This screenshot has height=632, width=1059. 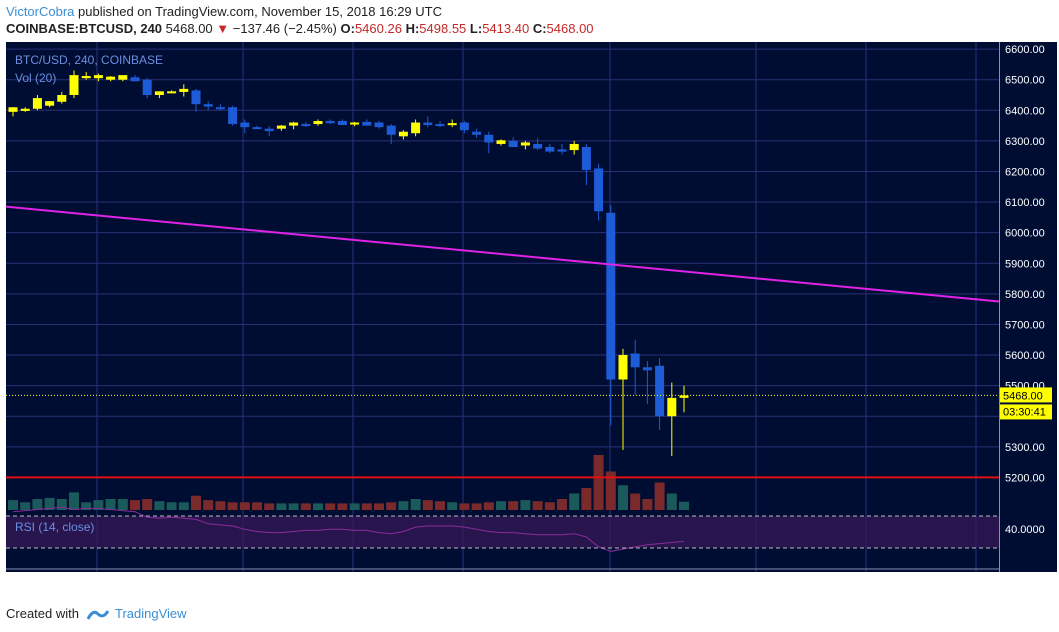 I want to click on low-value: 5413.40, so click(x=506, y=28).